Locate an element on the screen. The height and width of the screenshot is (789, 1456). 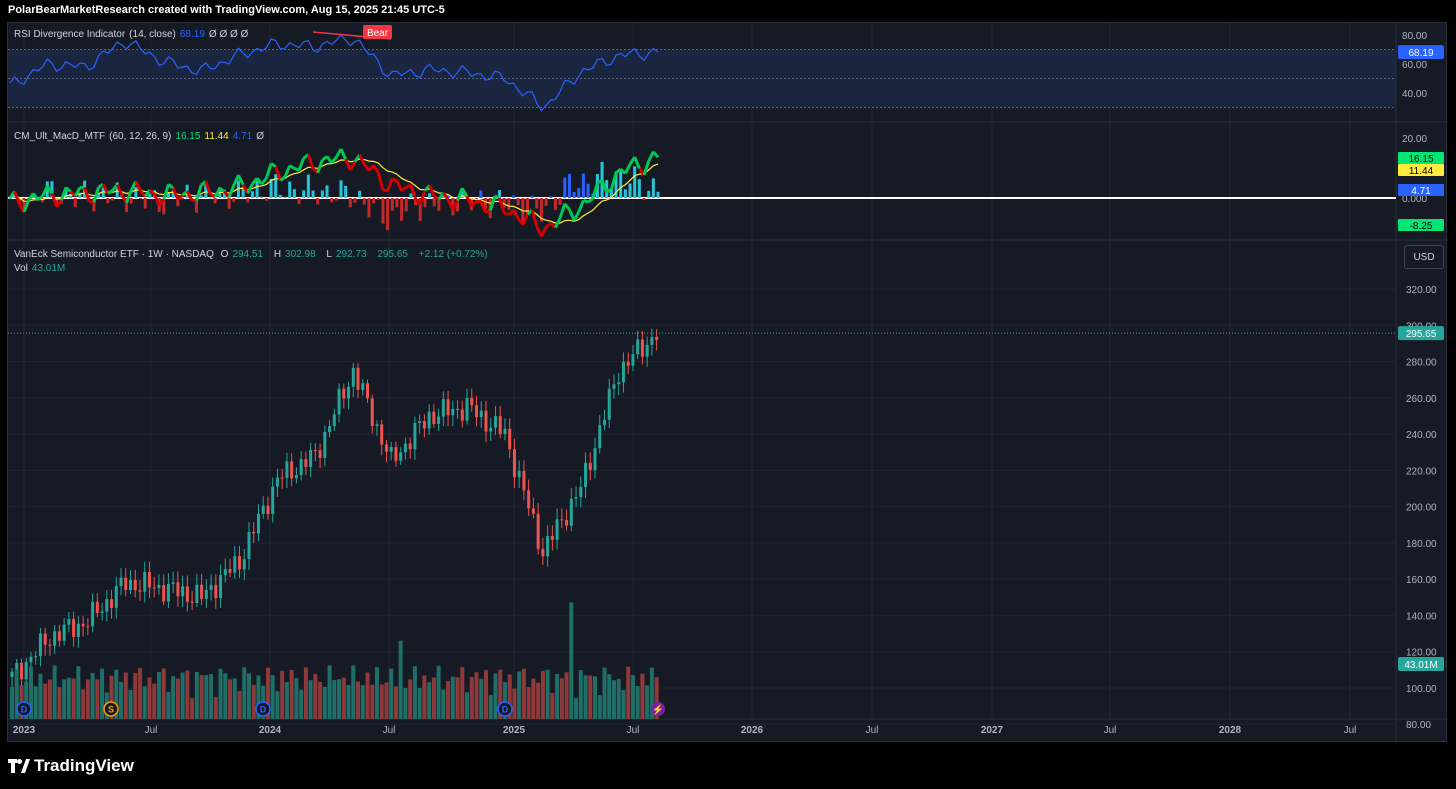
price-axis-tick: 100.00 is located at coordinates (1421, 689).